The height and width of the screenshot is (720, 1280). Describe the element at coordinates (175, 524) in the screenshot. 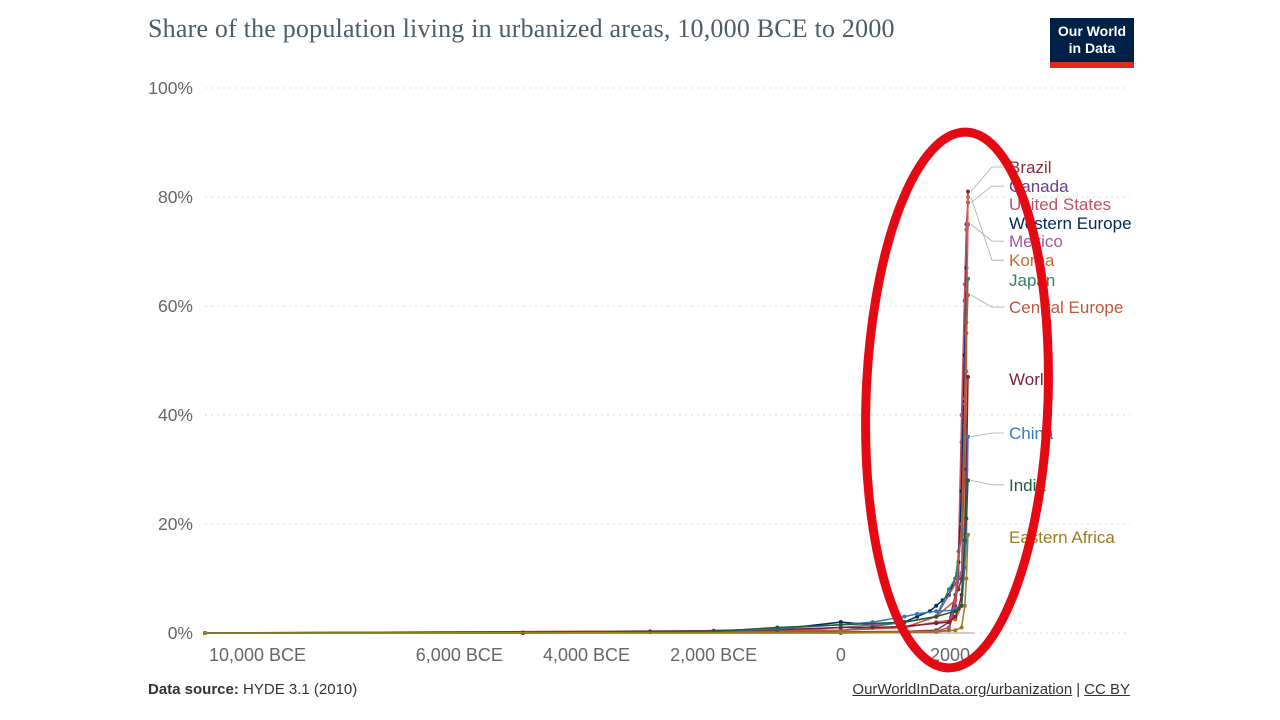

I see `y-tick-label: 20%` at that location.